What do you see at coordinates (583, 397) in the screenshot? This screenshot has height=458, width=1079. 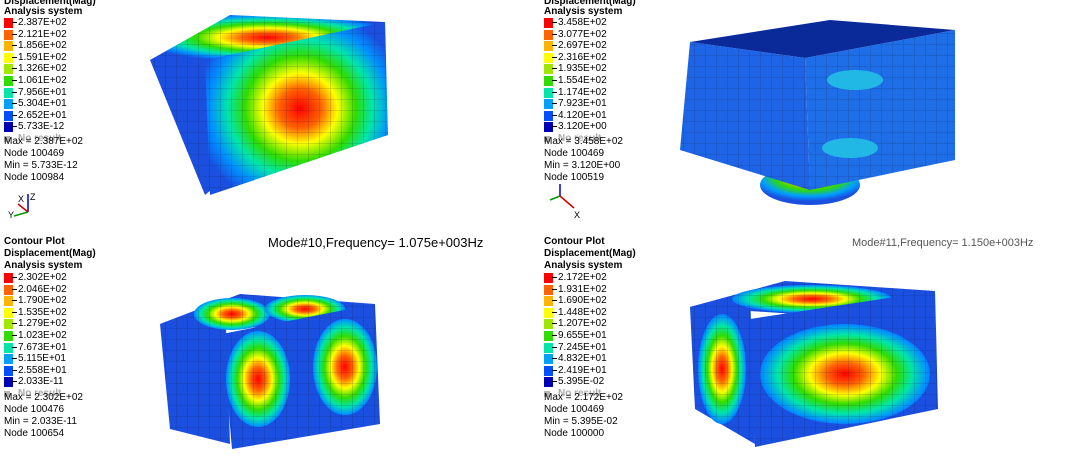 I see `max-value: Max = 2.172E+02` at bounding box center [583, 397].